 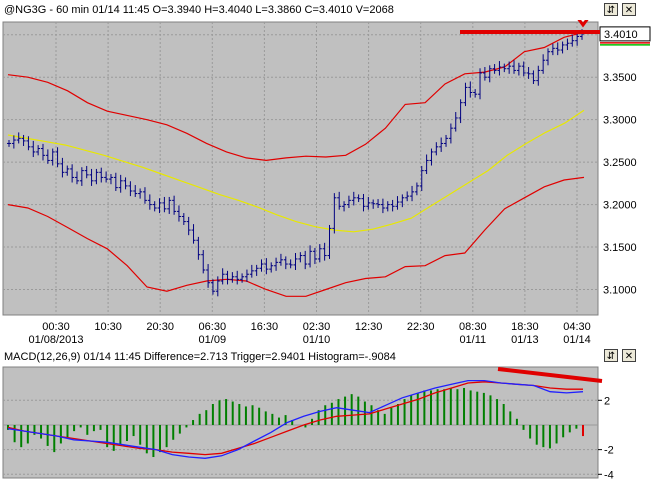 I want to click on macd-sync-button: ⇵, so click(x=611, y=355).